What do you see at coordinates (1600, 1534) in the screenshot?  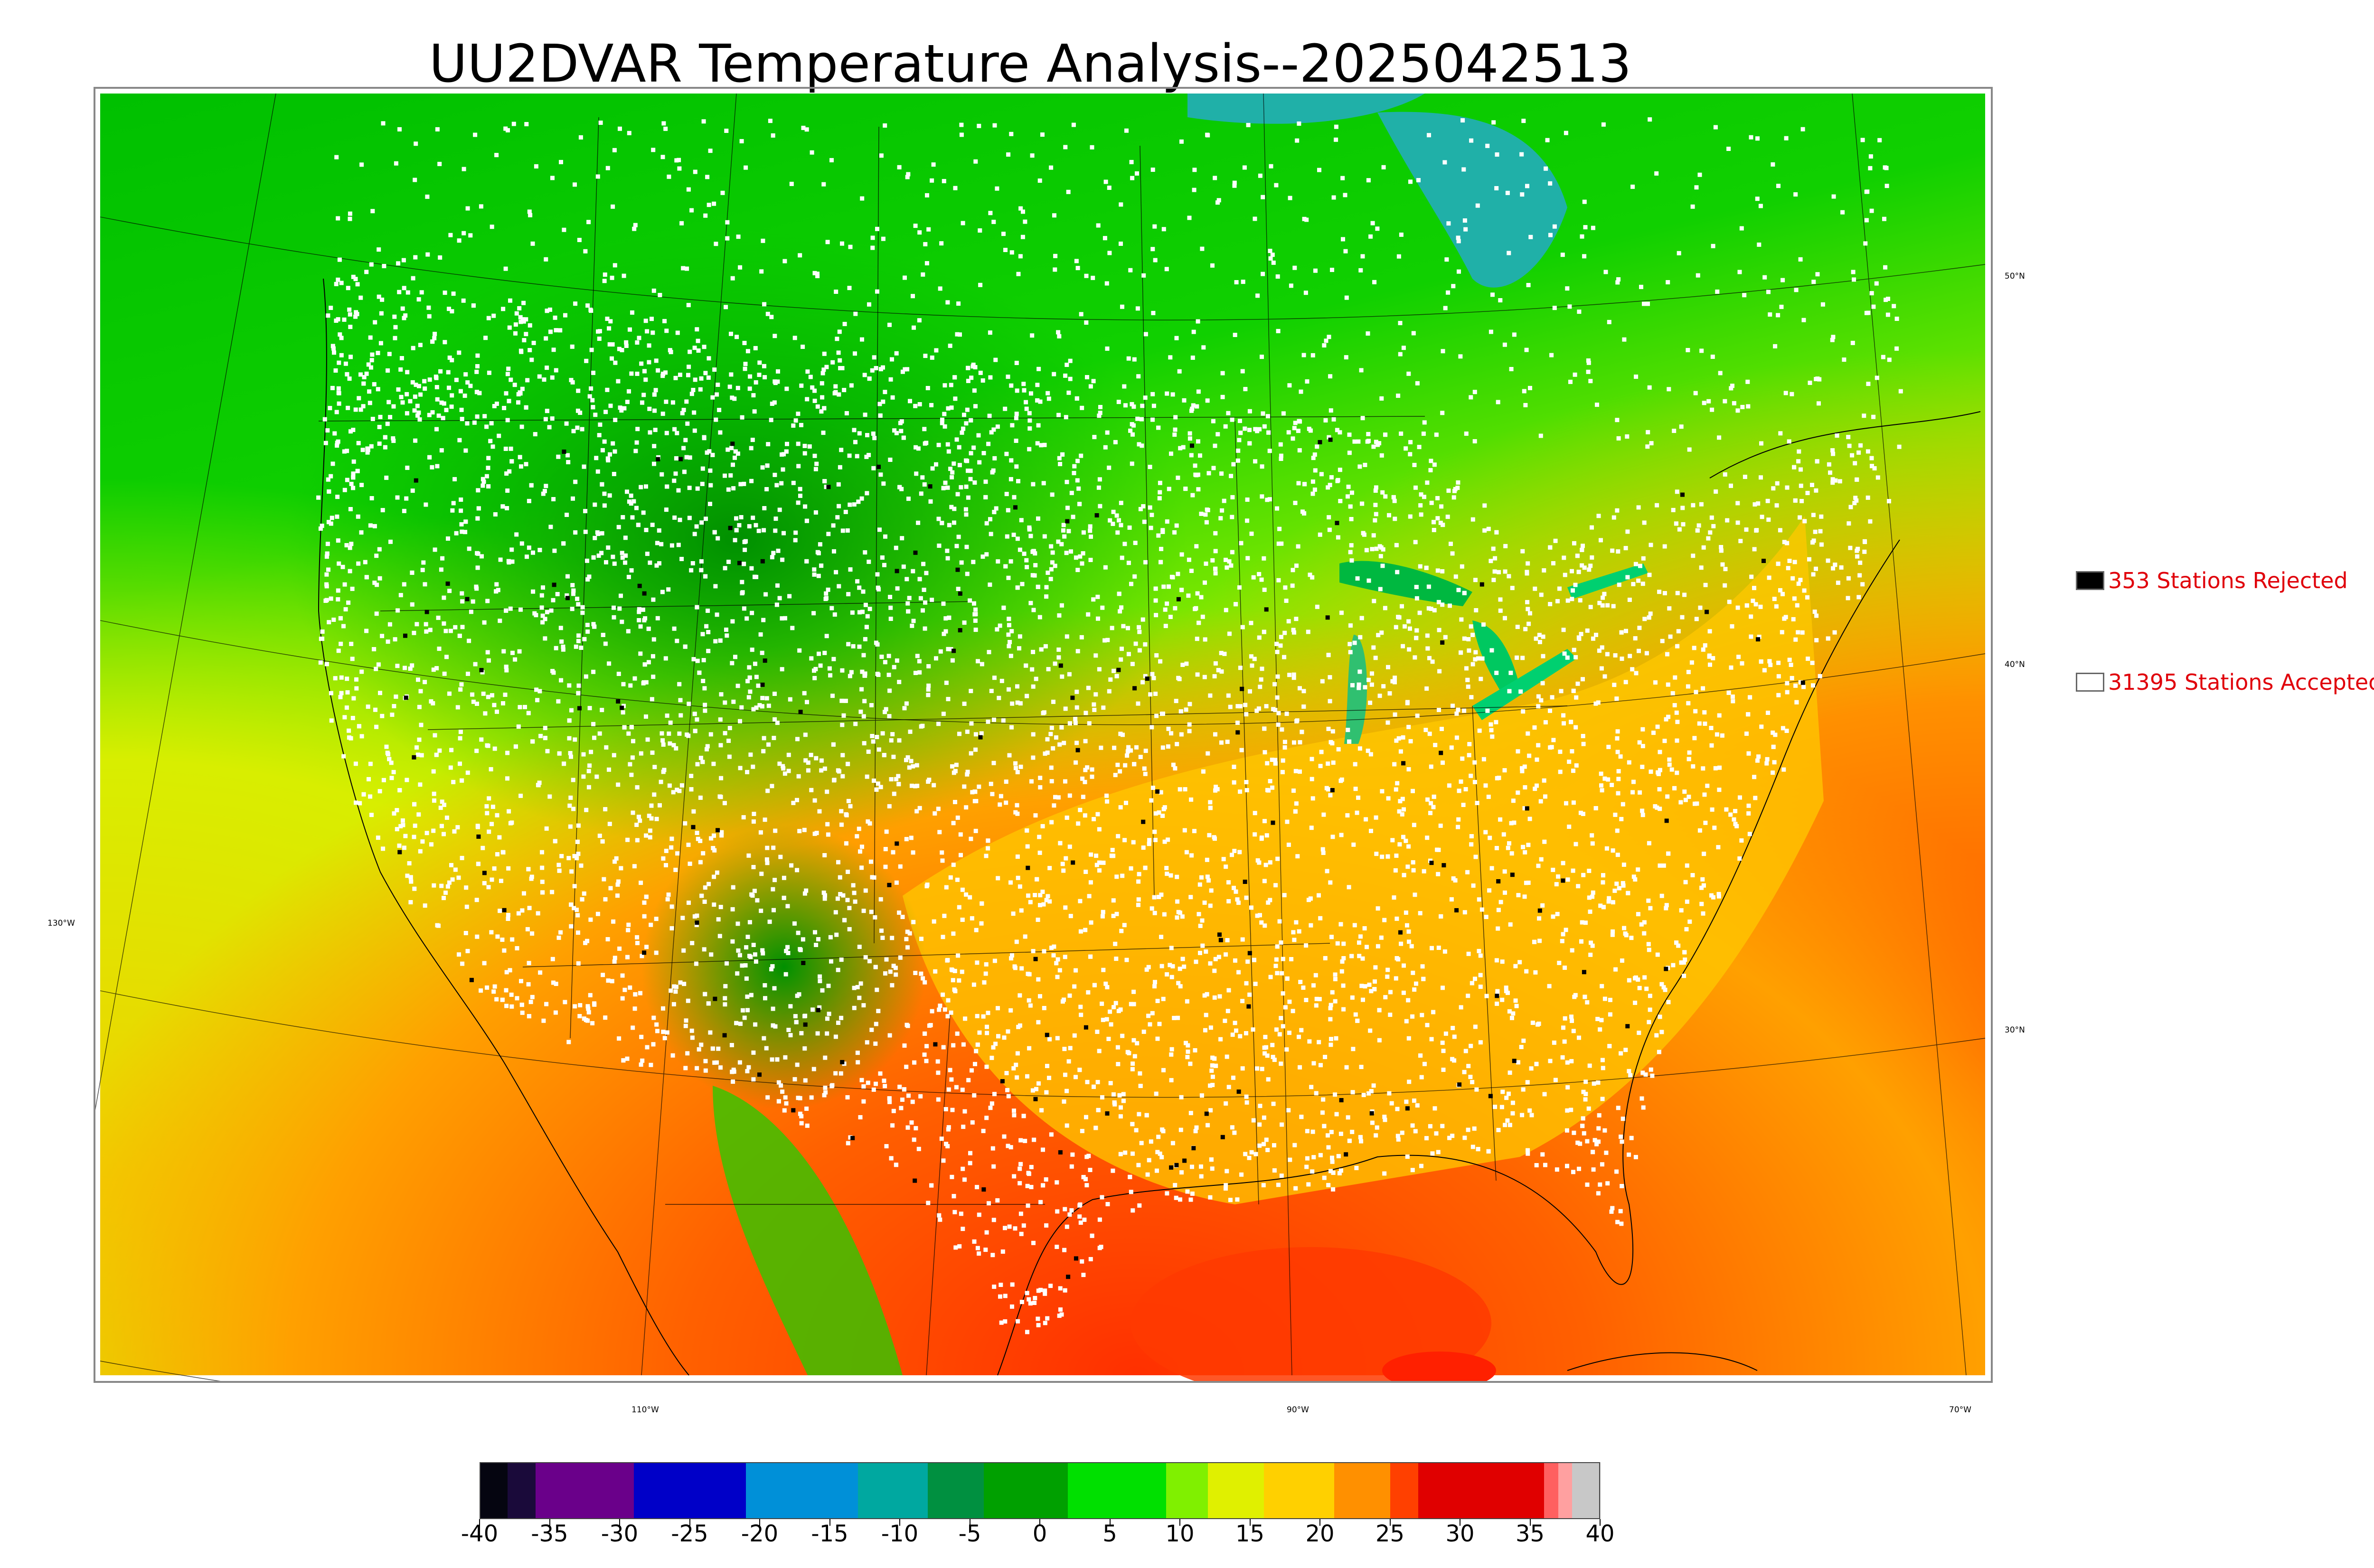 I see `colorbar-tick-label: 40` at bounding box center [1600, 1534].